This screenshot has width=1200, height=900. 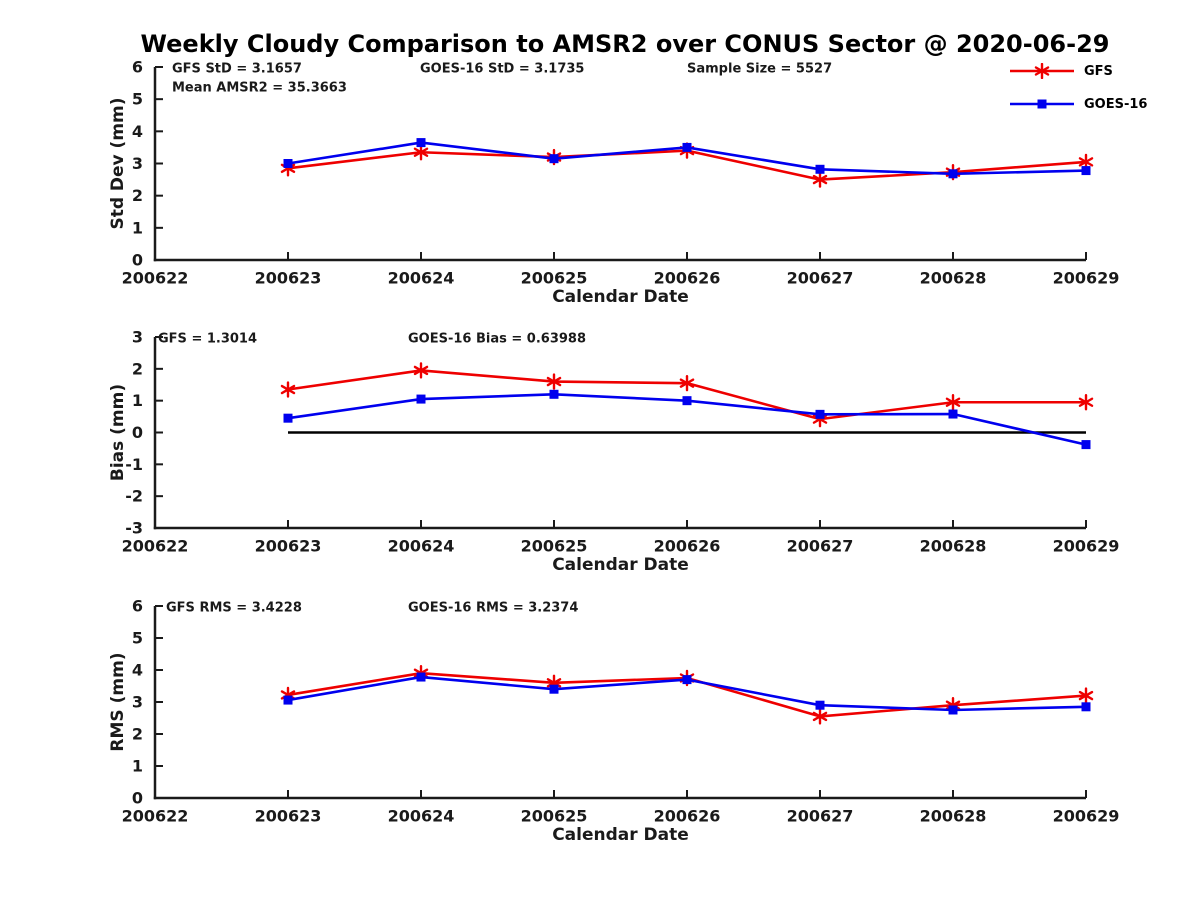 What do you see at coordinates (620, 297) in the screenshot?
I see `stddev-x-axis-label: Calendar Date` at bounding box center [620, 297].